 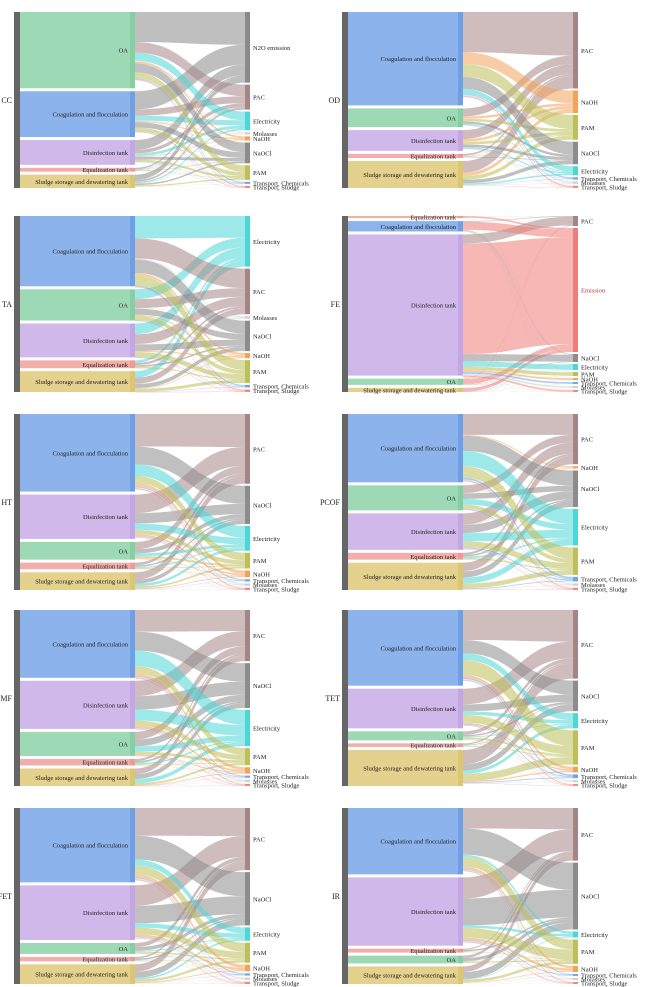 I want to click on target-node-pac, so click(x=247, y=449).